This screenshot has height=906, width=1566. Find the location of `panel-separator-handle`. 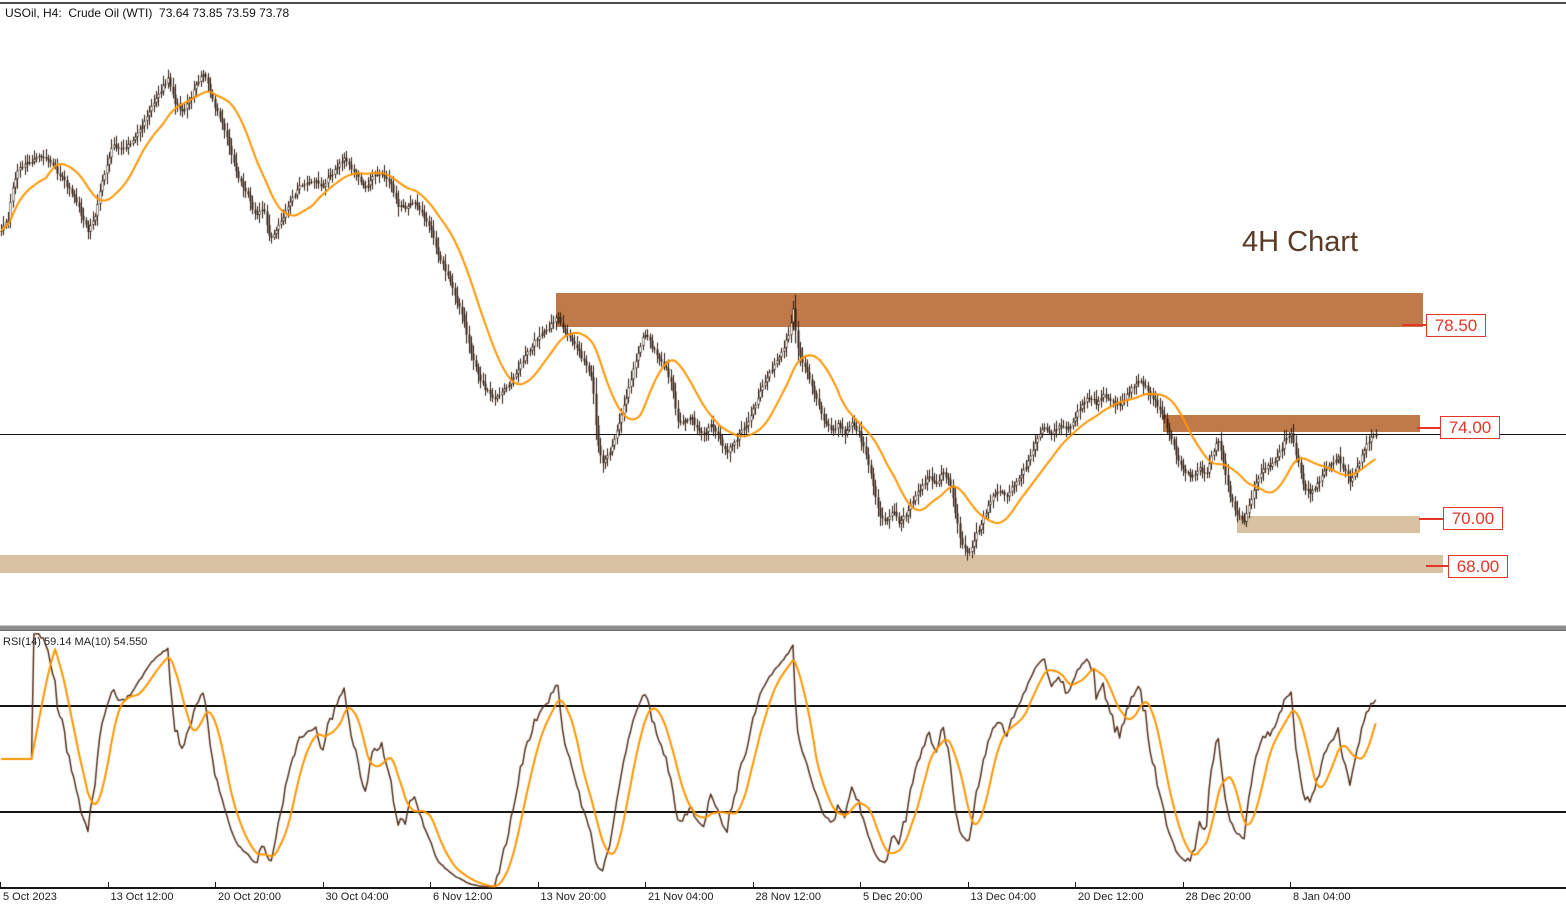

panel-separator-handle is located at coordinates (783, 628).